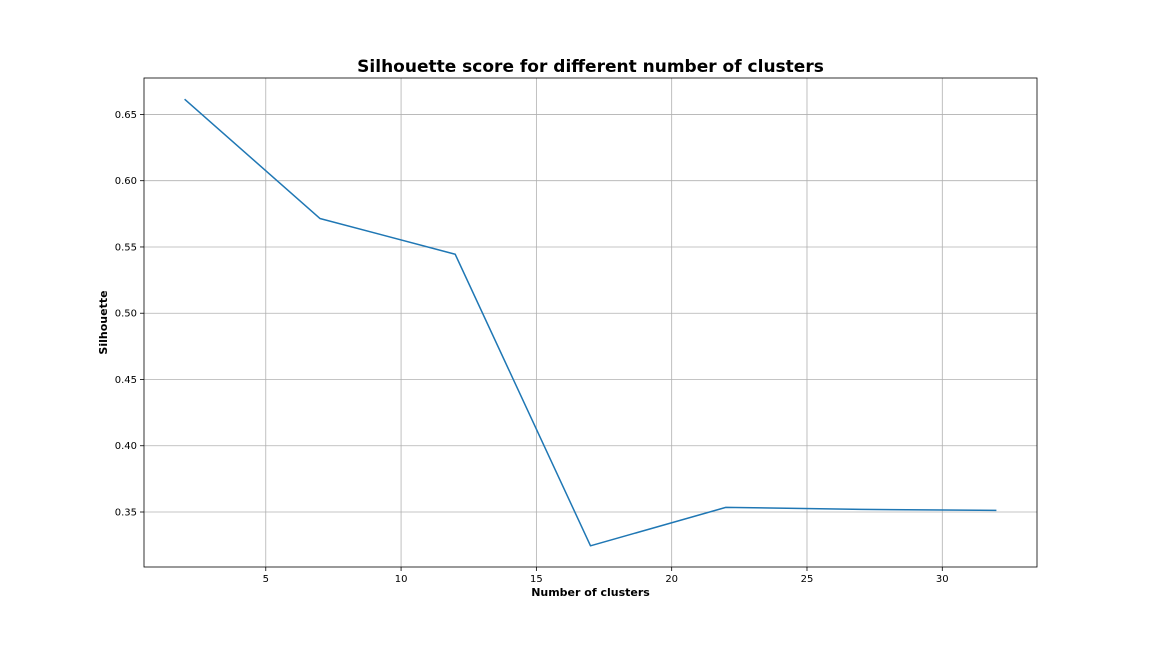 Image resolution: width=1152 pixels, height=648 pixels. I want to click on x-tick-label: 20, so click(671, 579).